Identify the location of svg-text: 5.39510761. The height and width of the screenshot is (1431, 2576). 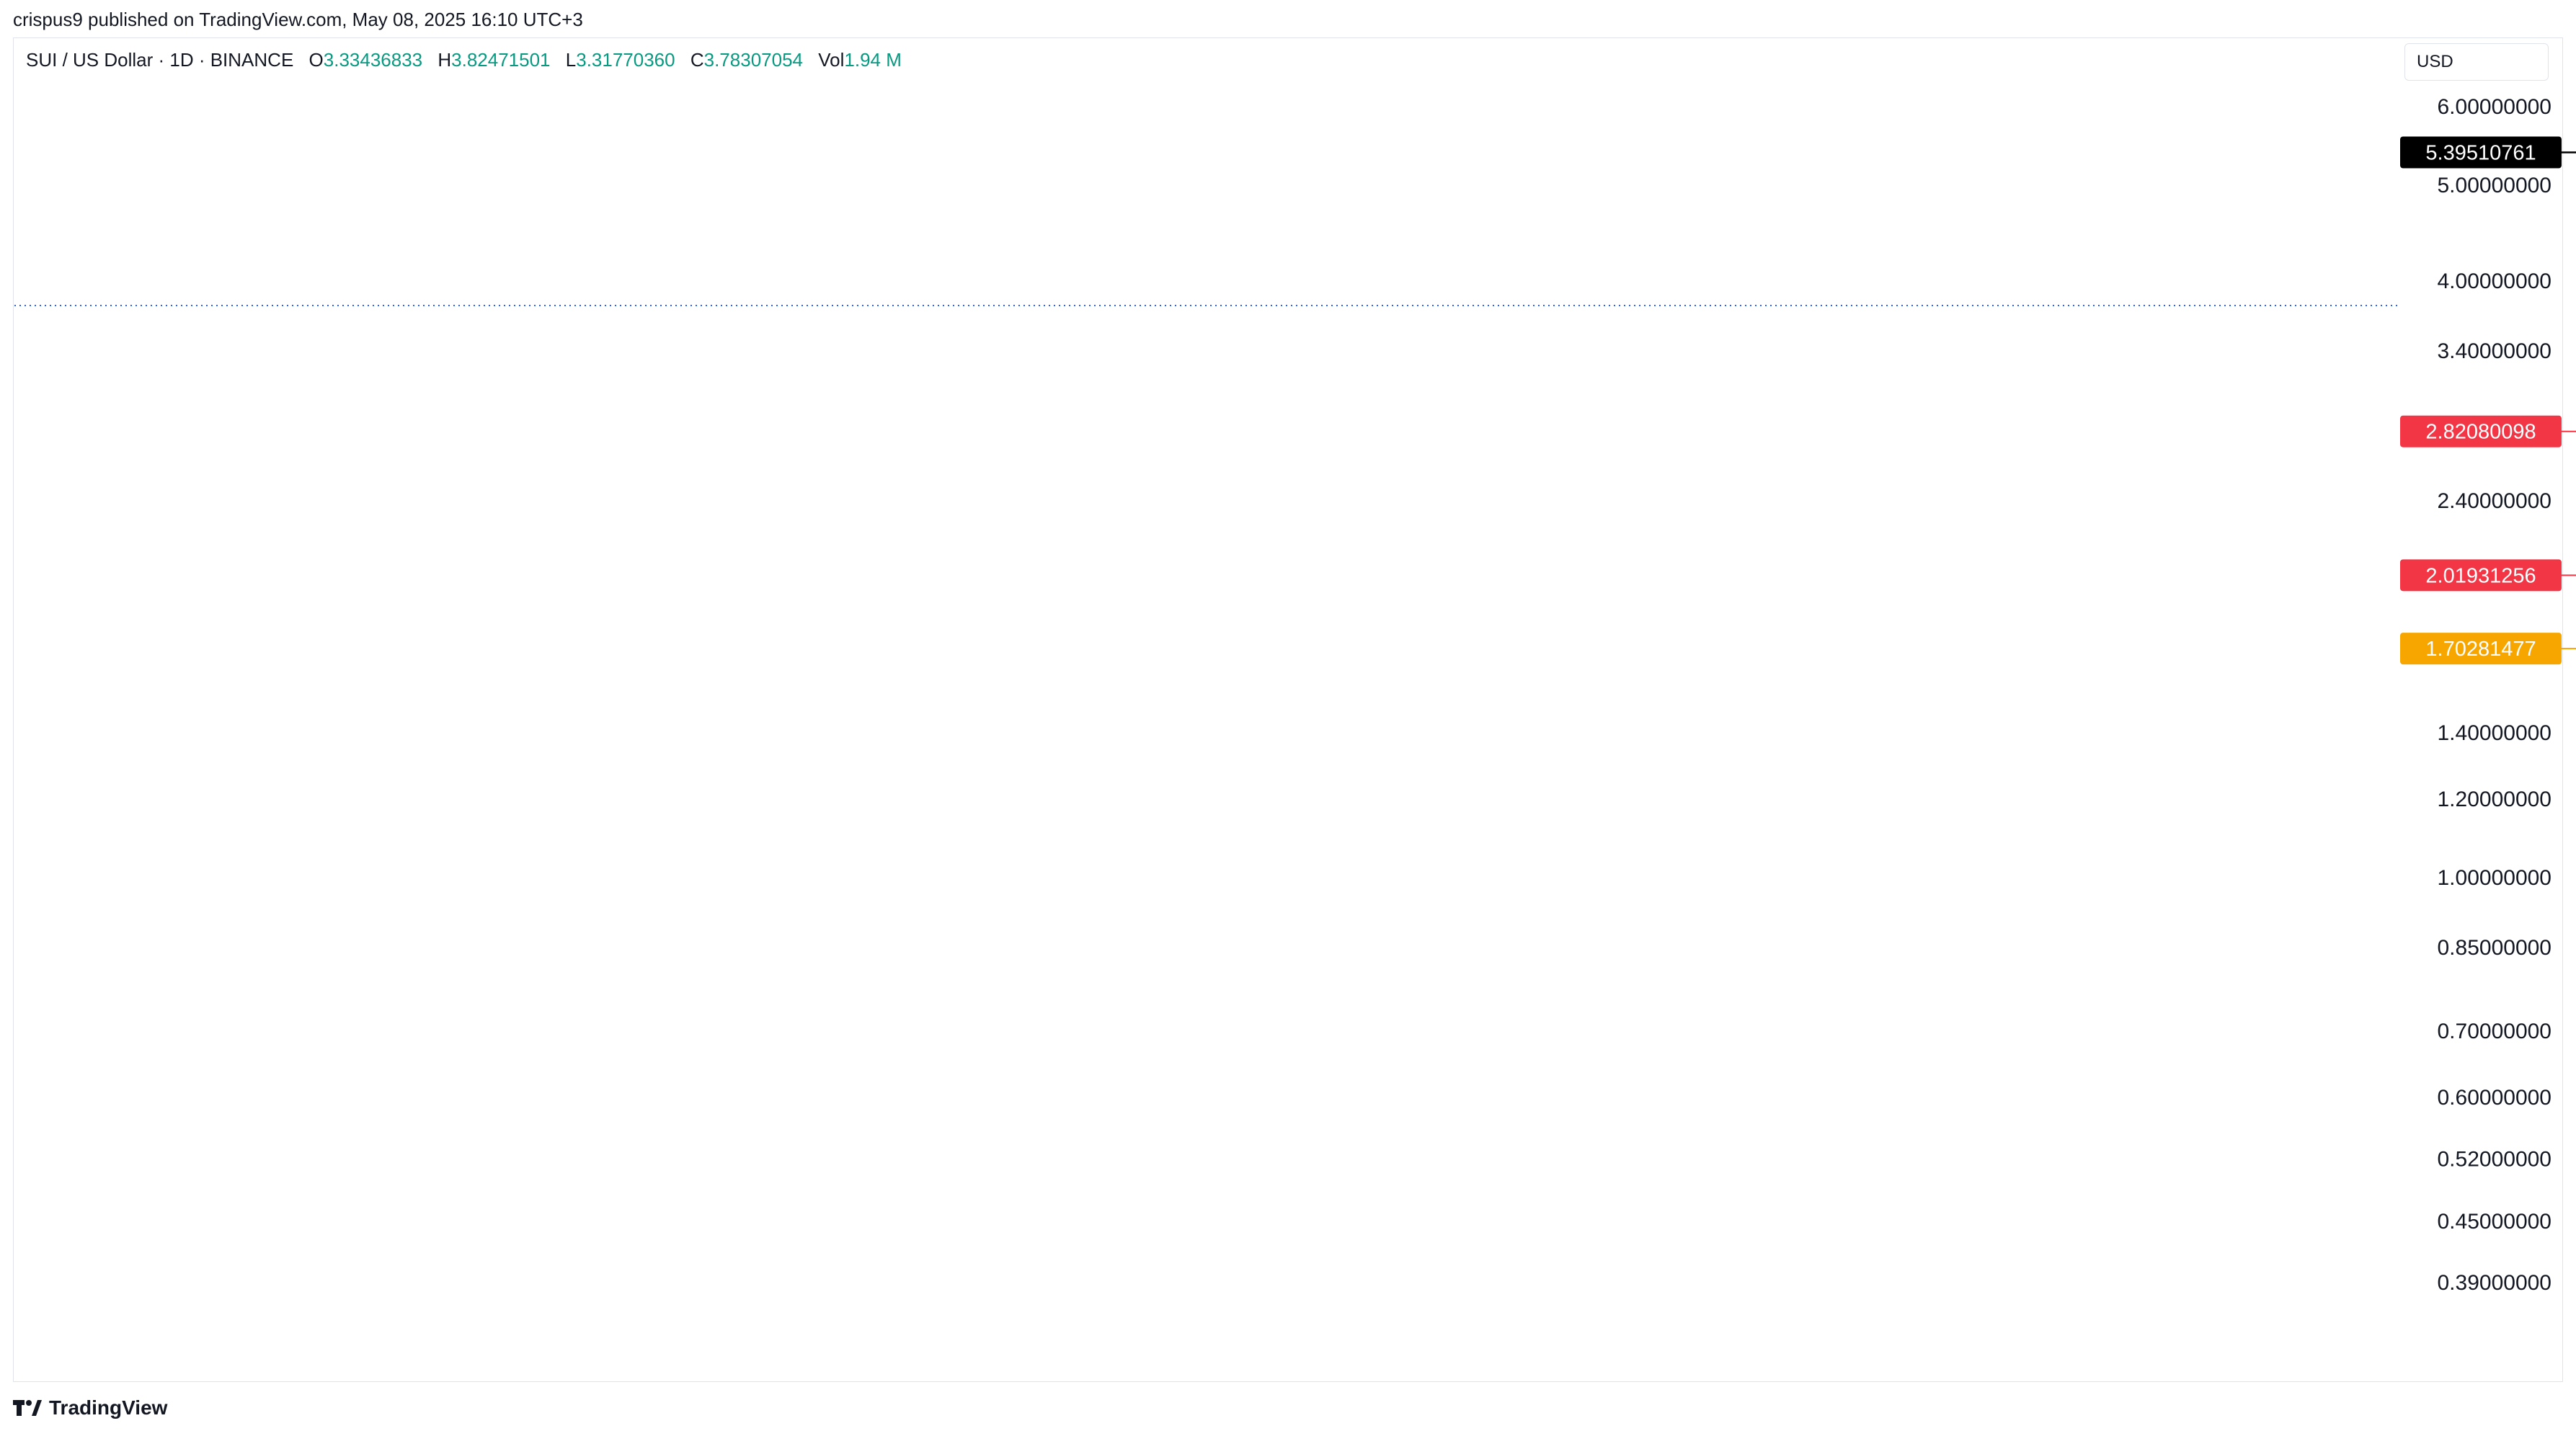
(2480, 153).